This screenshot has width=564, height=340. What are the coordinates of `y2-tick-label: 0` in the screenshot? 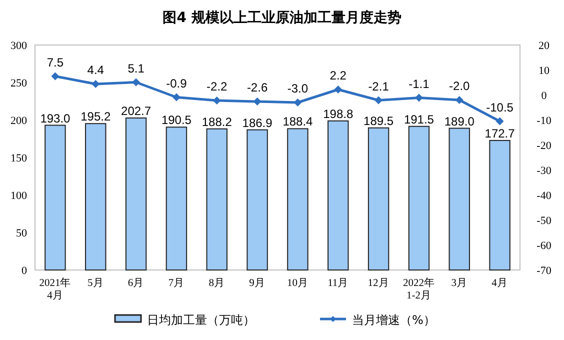 It's located at (544, 96).